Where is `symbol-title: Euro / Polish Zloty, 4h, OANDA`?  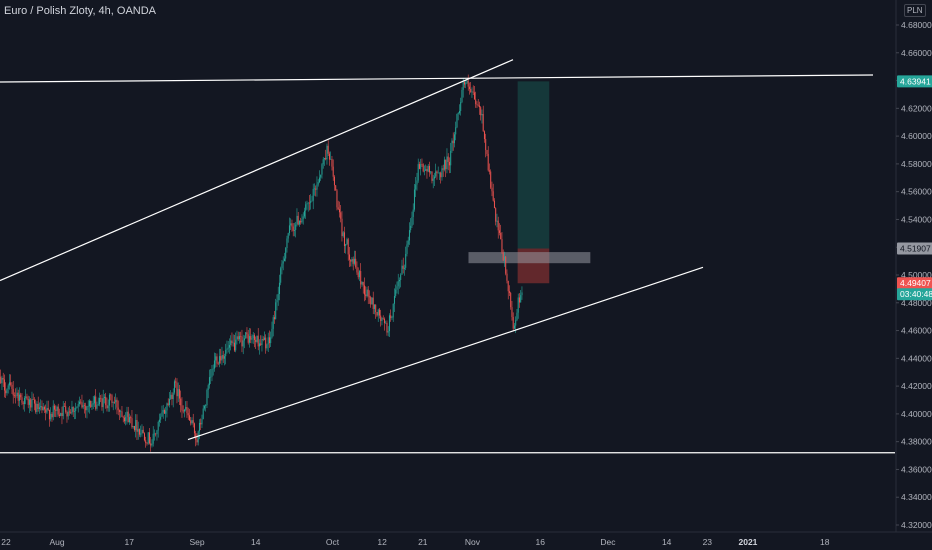 symbol-title: Euro / Polish Zloty, 4h, OANDA is located at coordinates (80, 11).